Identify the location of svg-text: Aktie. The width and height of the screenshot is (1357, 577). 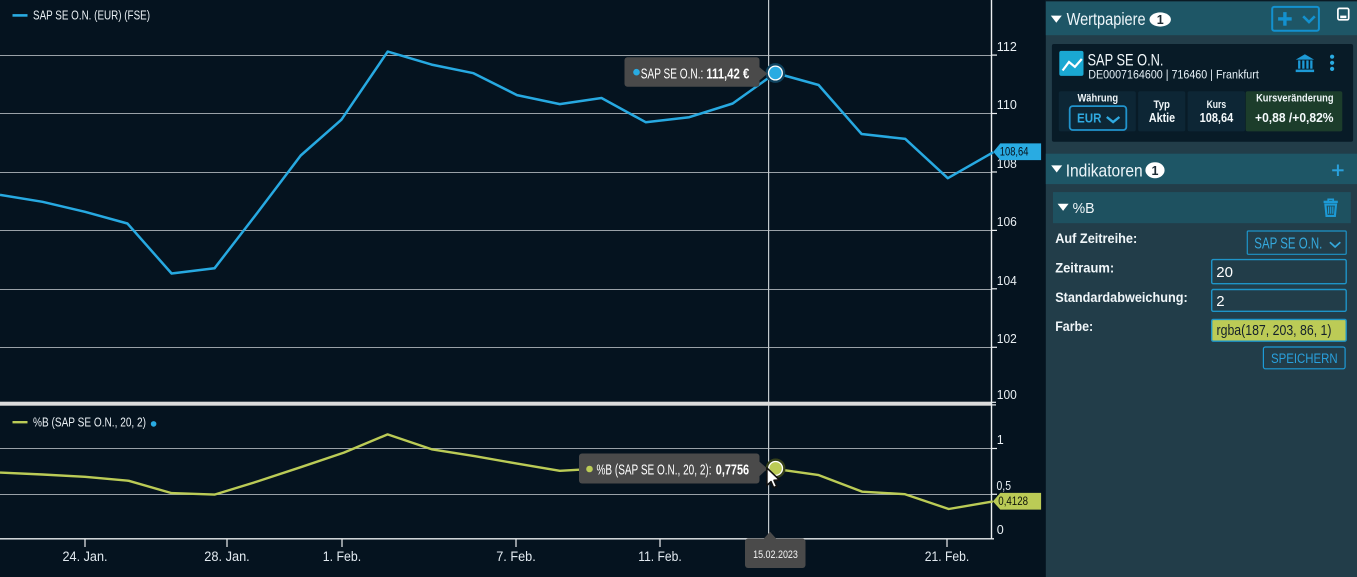
(1162, 117).